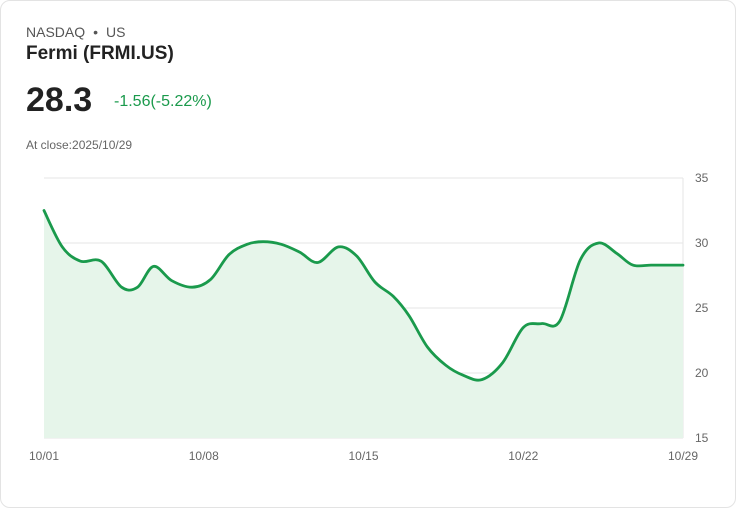 The height and width of the screenshot is (508, 736). What do you see at coordinates (100, 53) in the screenshot?
I see `stock-title: Fermi (FRMI.US)` at bounding box center [100, 53].